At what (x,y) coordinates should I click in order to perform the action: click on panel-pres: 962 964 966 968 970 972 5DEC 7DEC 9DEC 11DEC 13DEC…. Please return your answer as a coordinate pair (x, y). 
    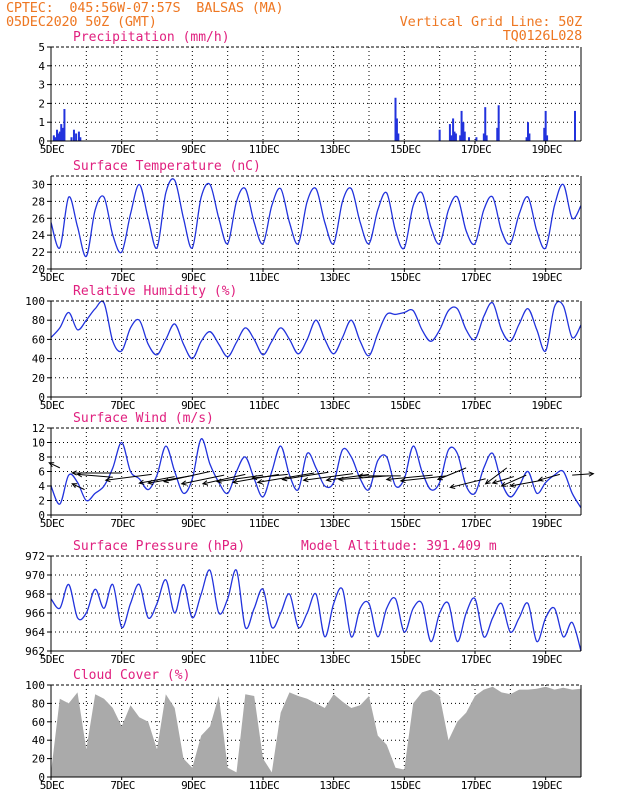
    Looking at the image, I should click on (303, 602).